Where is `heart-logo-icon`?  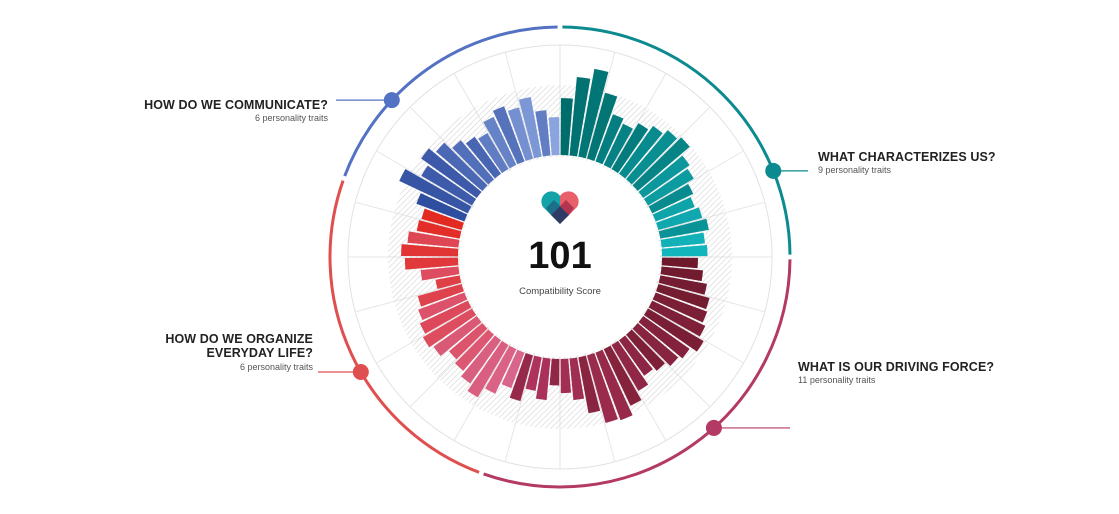
heart-logo-icon is located at coordinates (560, 207).